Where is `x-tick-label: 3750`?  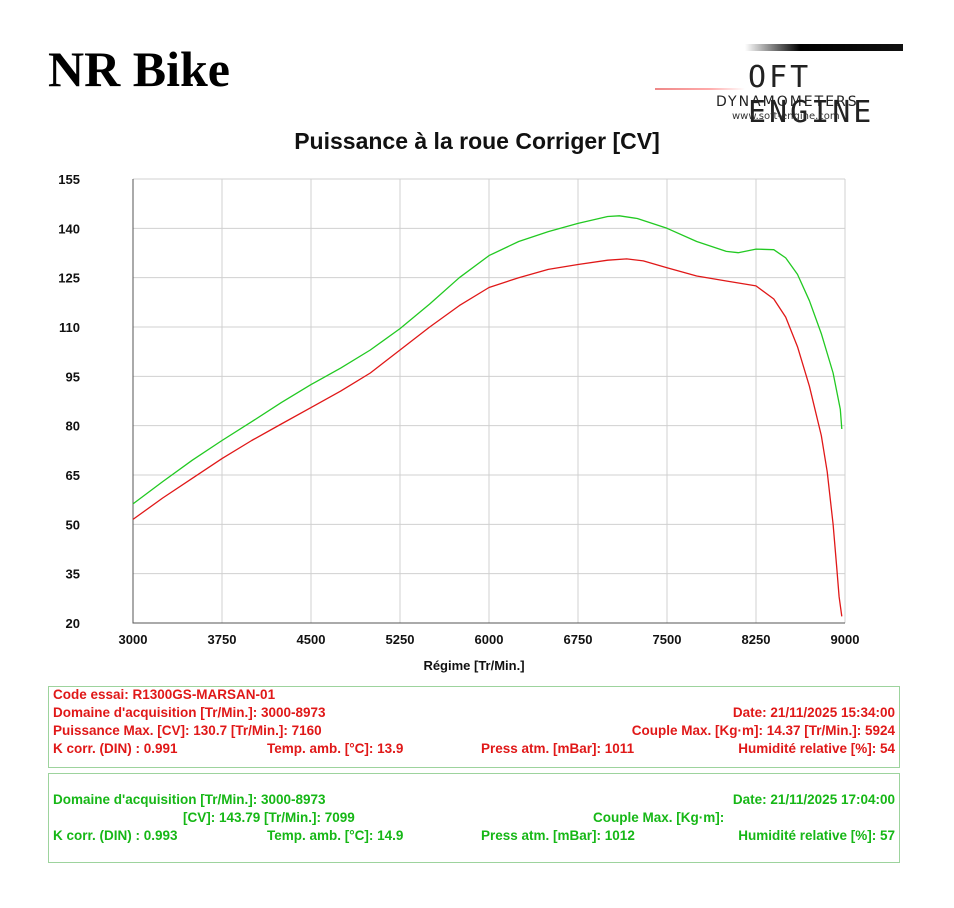
x-tick-label: 3750 is located at coordinates (222, 639).